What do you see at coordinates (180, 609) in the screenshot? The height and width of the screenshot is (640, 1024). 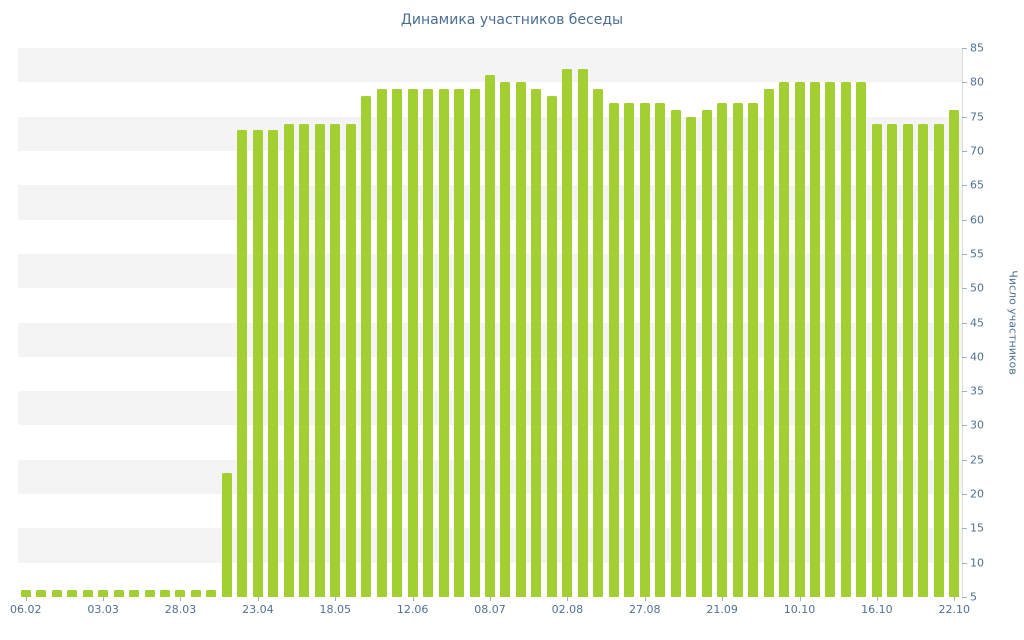 I see `x-tick-label: 28.03` at bounding box center [180, 609].